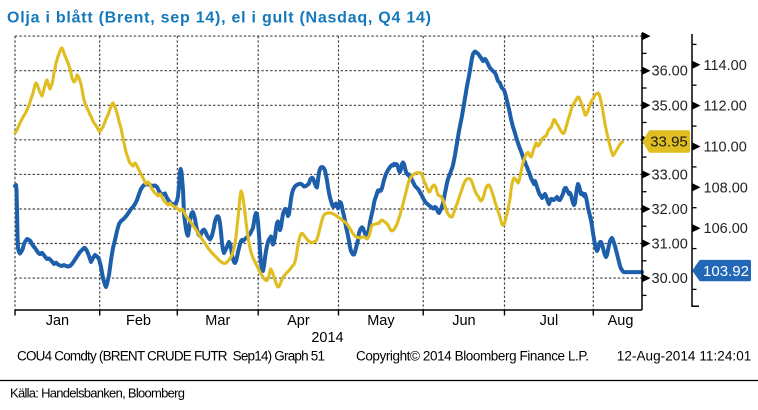 The height and width of the screenshot is (410, 758). Describe the element at coordinates (381, 321) in the screenshot. I see `svg-text: May` at that location.